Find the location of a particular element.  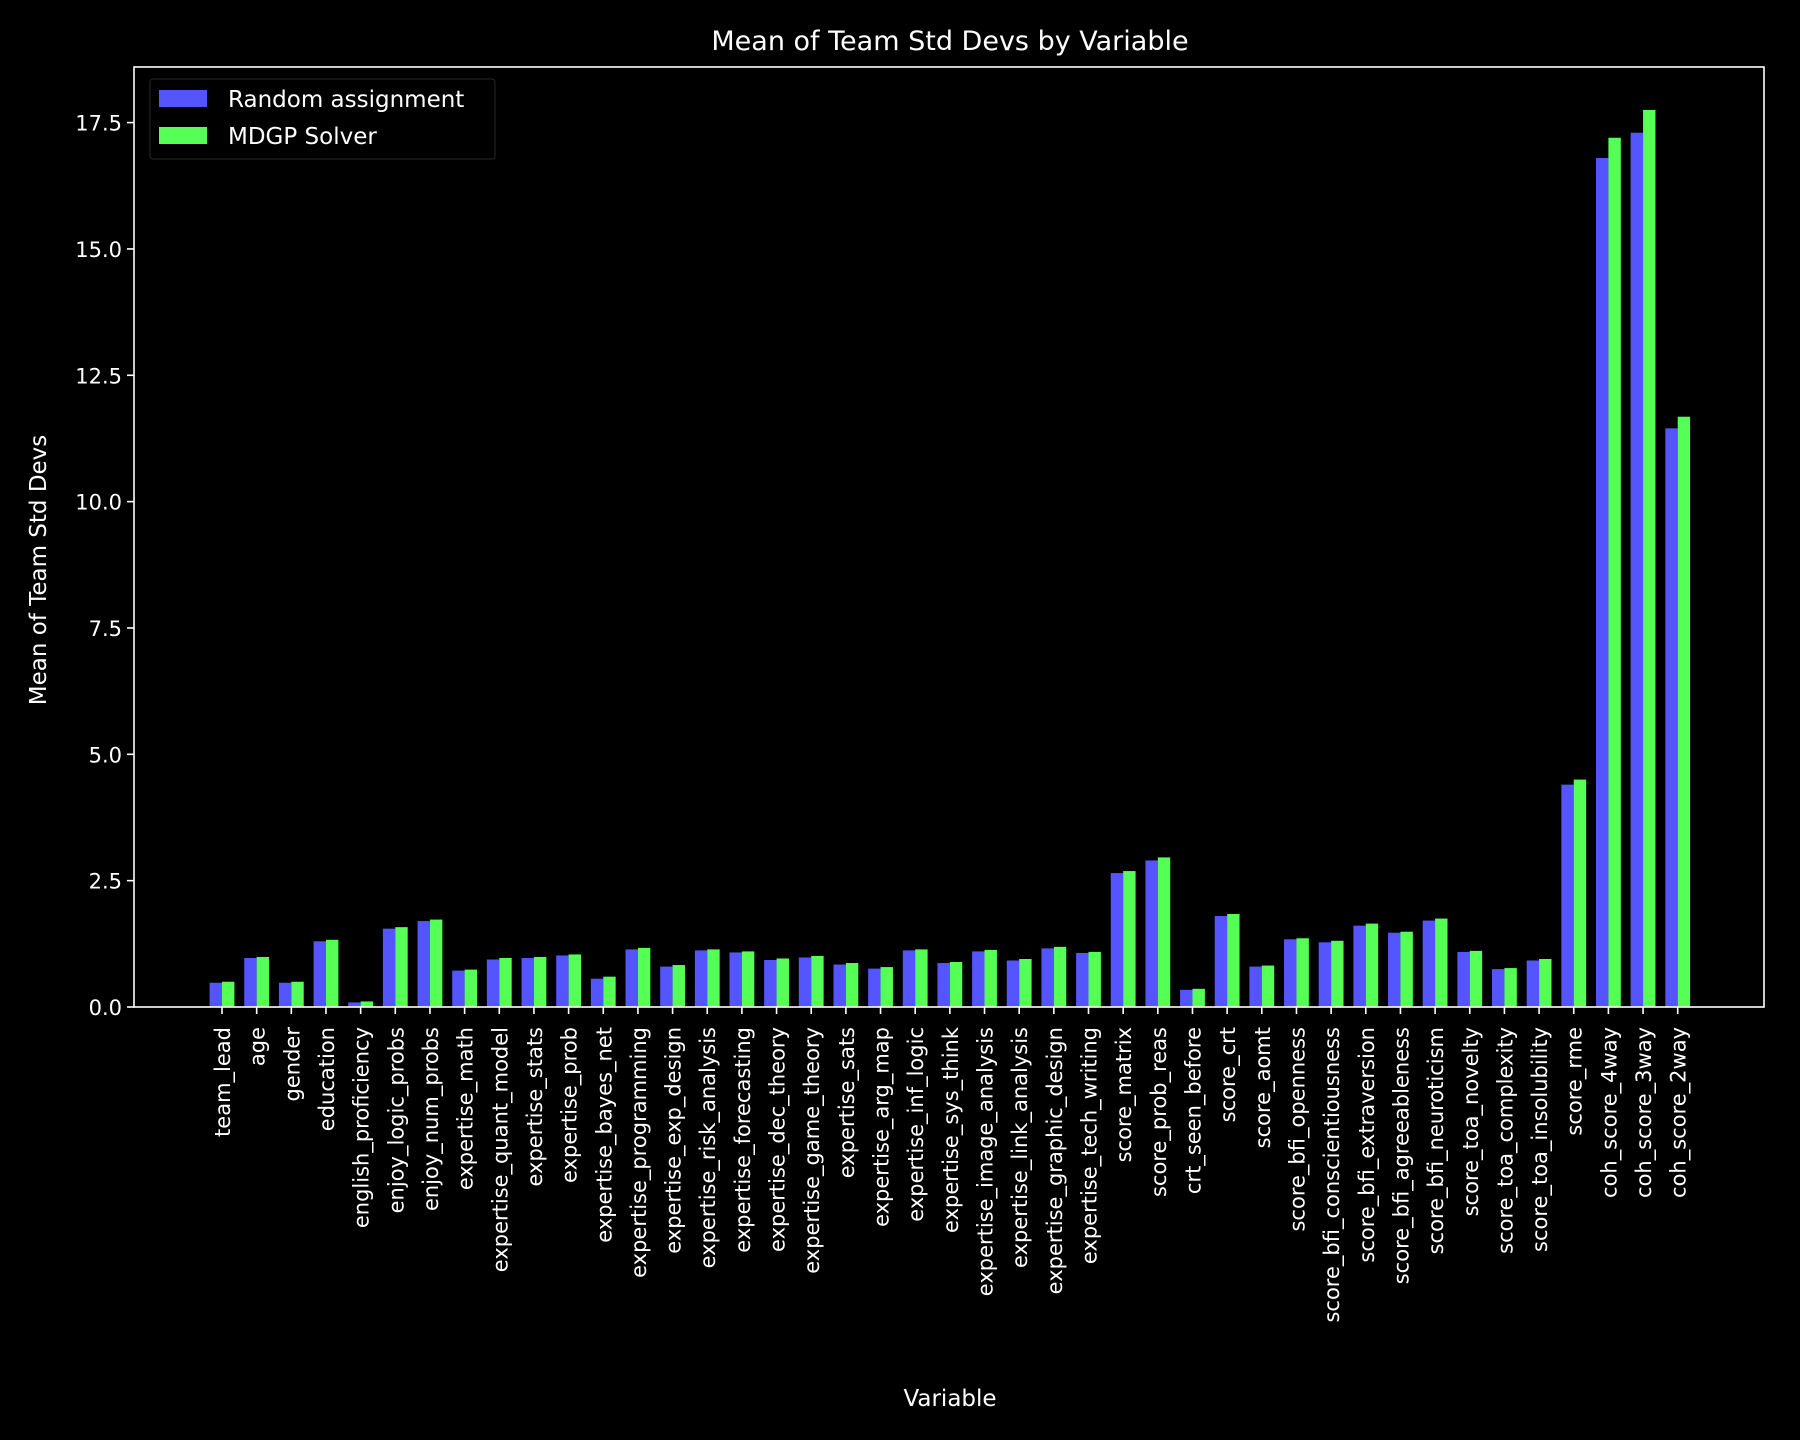

x-tick-label: enjoy_logic_probs is located at coordinates (396, 1120).